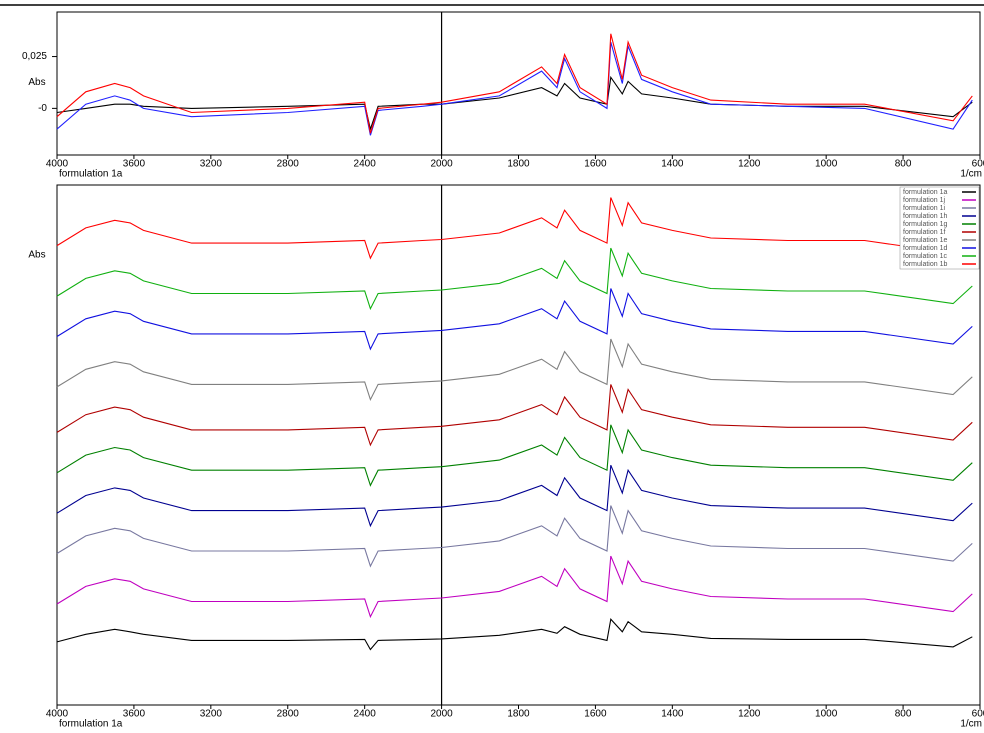  I want to click on legend-label: formulation 1d, so click(925, 248).